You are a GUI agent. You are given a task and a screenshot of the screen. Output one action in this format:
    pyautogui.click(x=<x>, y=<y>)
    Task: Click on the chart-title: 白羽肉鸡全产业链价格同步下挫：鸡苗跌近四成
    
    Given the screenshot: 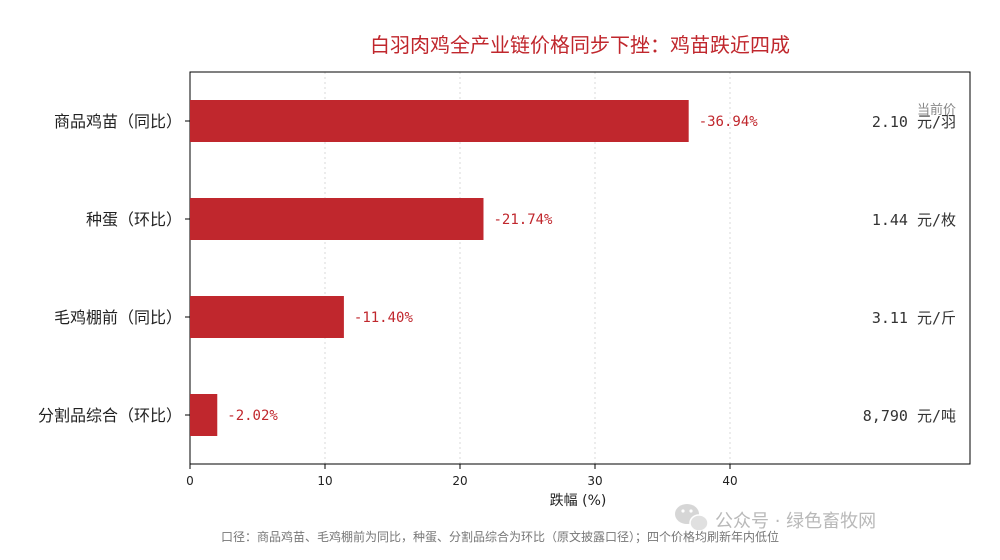 What is the action you would take?
    pyautogui.click(x=580, y=45)
    